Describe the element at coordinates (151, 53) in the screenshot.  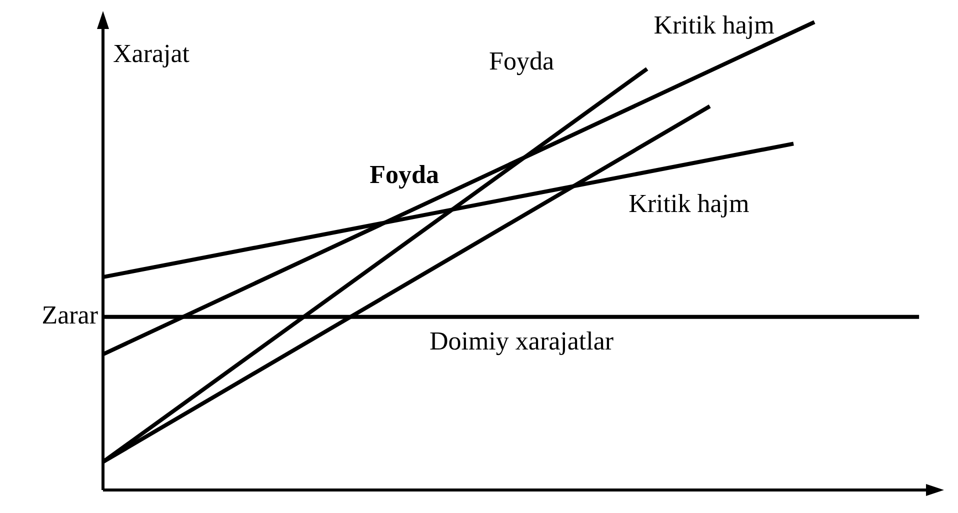
I see `y-axis-title: Xarajat` at that location.